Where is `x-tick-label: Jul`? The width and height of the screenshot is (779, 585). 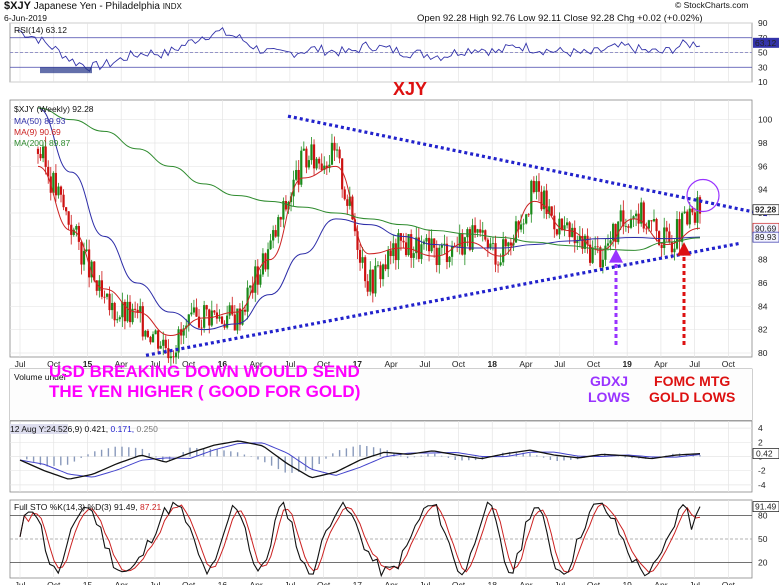 x-tick-label: Jul is located at coordinates (424, 364).